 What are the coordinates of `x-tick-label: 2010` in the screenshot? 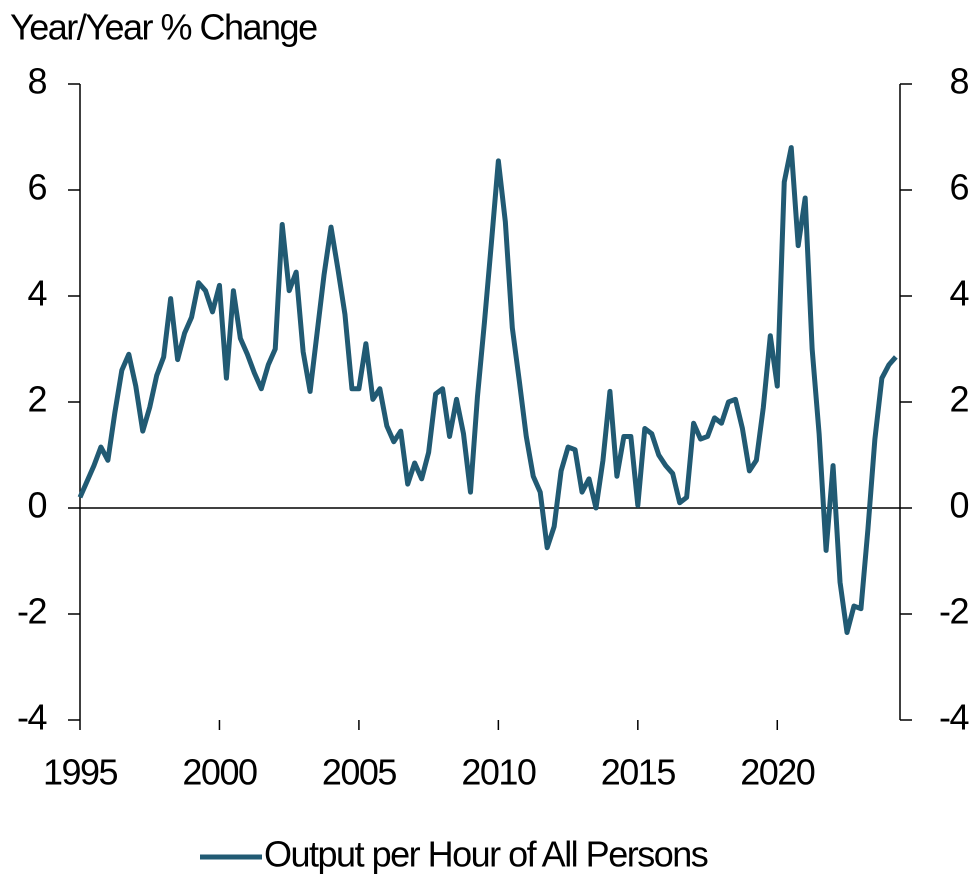 It's located at (498, 772).